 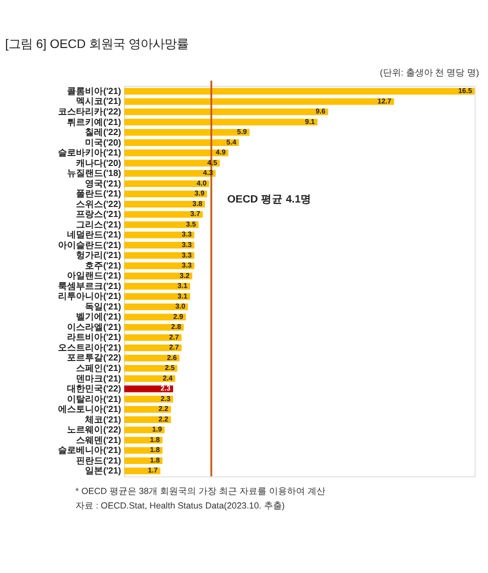 What do you see at coordinates (90, 296) in the screenshot?
I see `y-tick-label: 리투아니아('21)` at bounding box center [90, 296].